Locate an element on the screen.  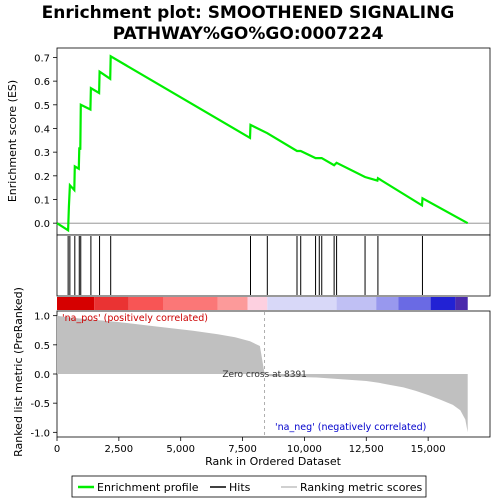
metric-axis-label: Ranked list metric (PreRanked) is located at coordinates (18, 372).